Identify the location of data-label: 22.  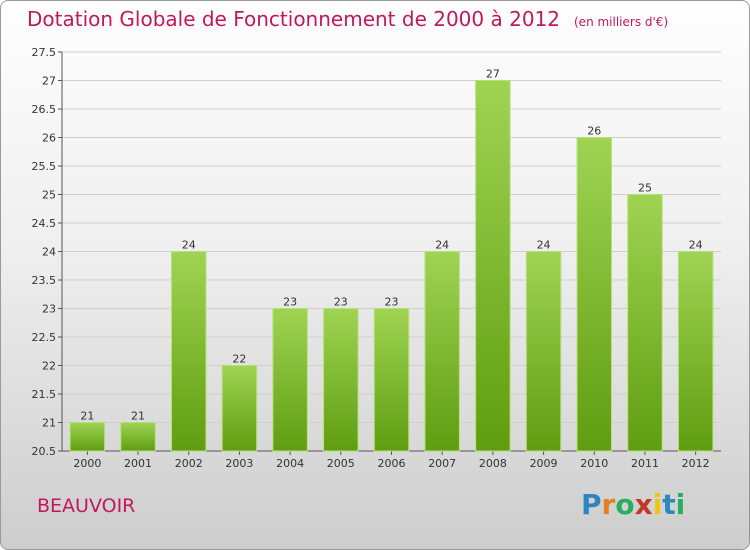
(239, 359).